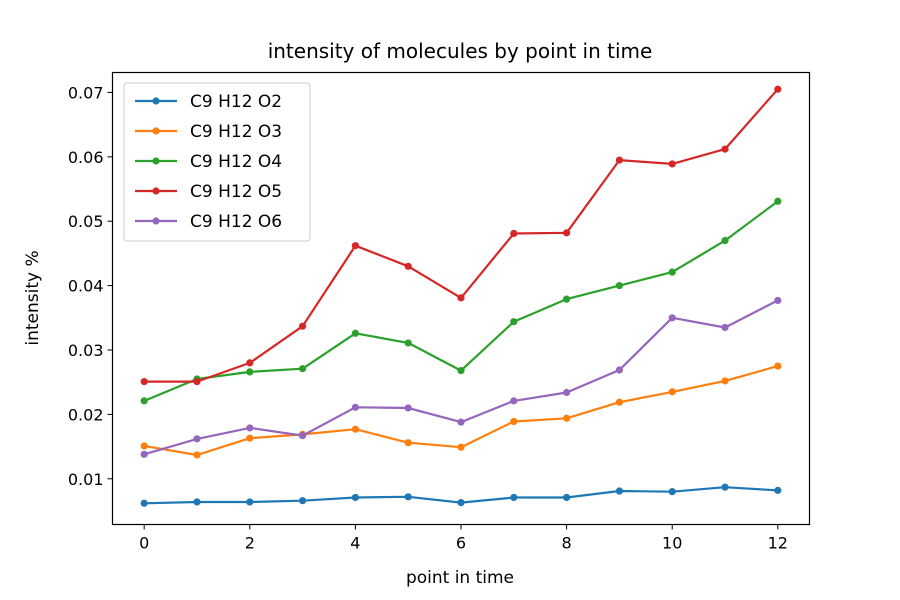  I want to click on legend-label: C9 H12 O6, so click(236, 222).